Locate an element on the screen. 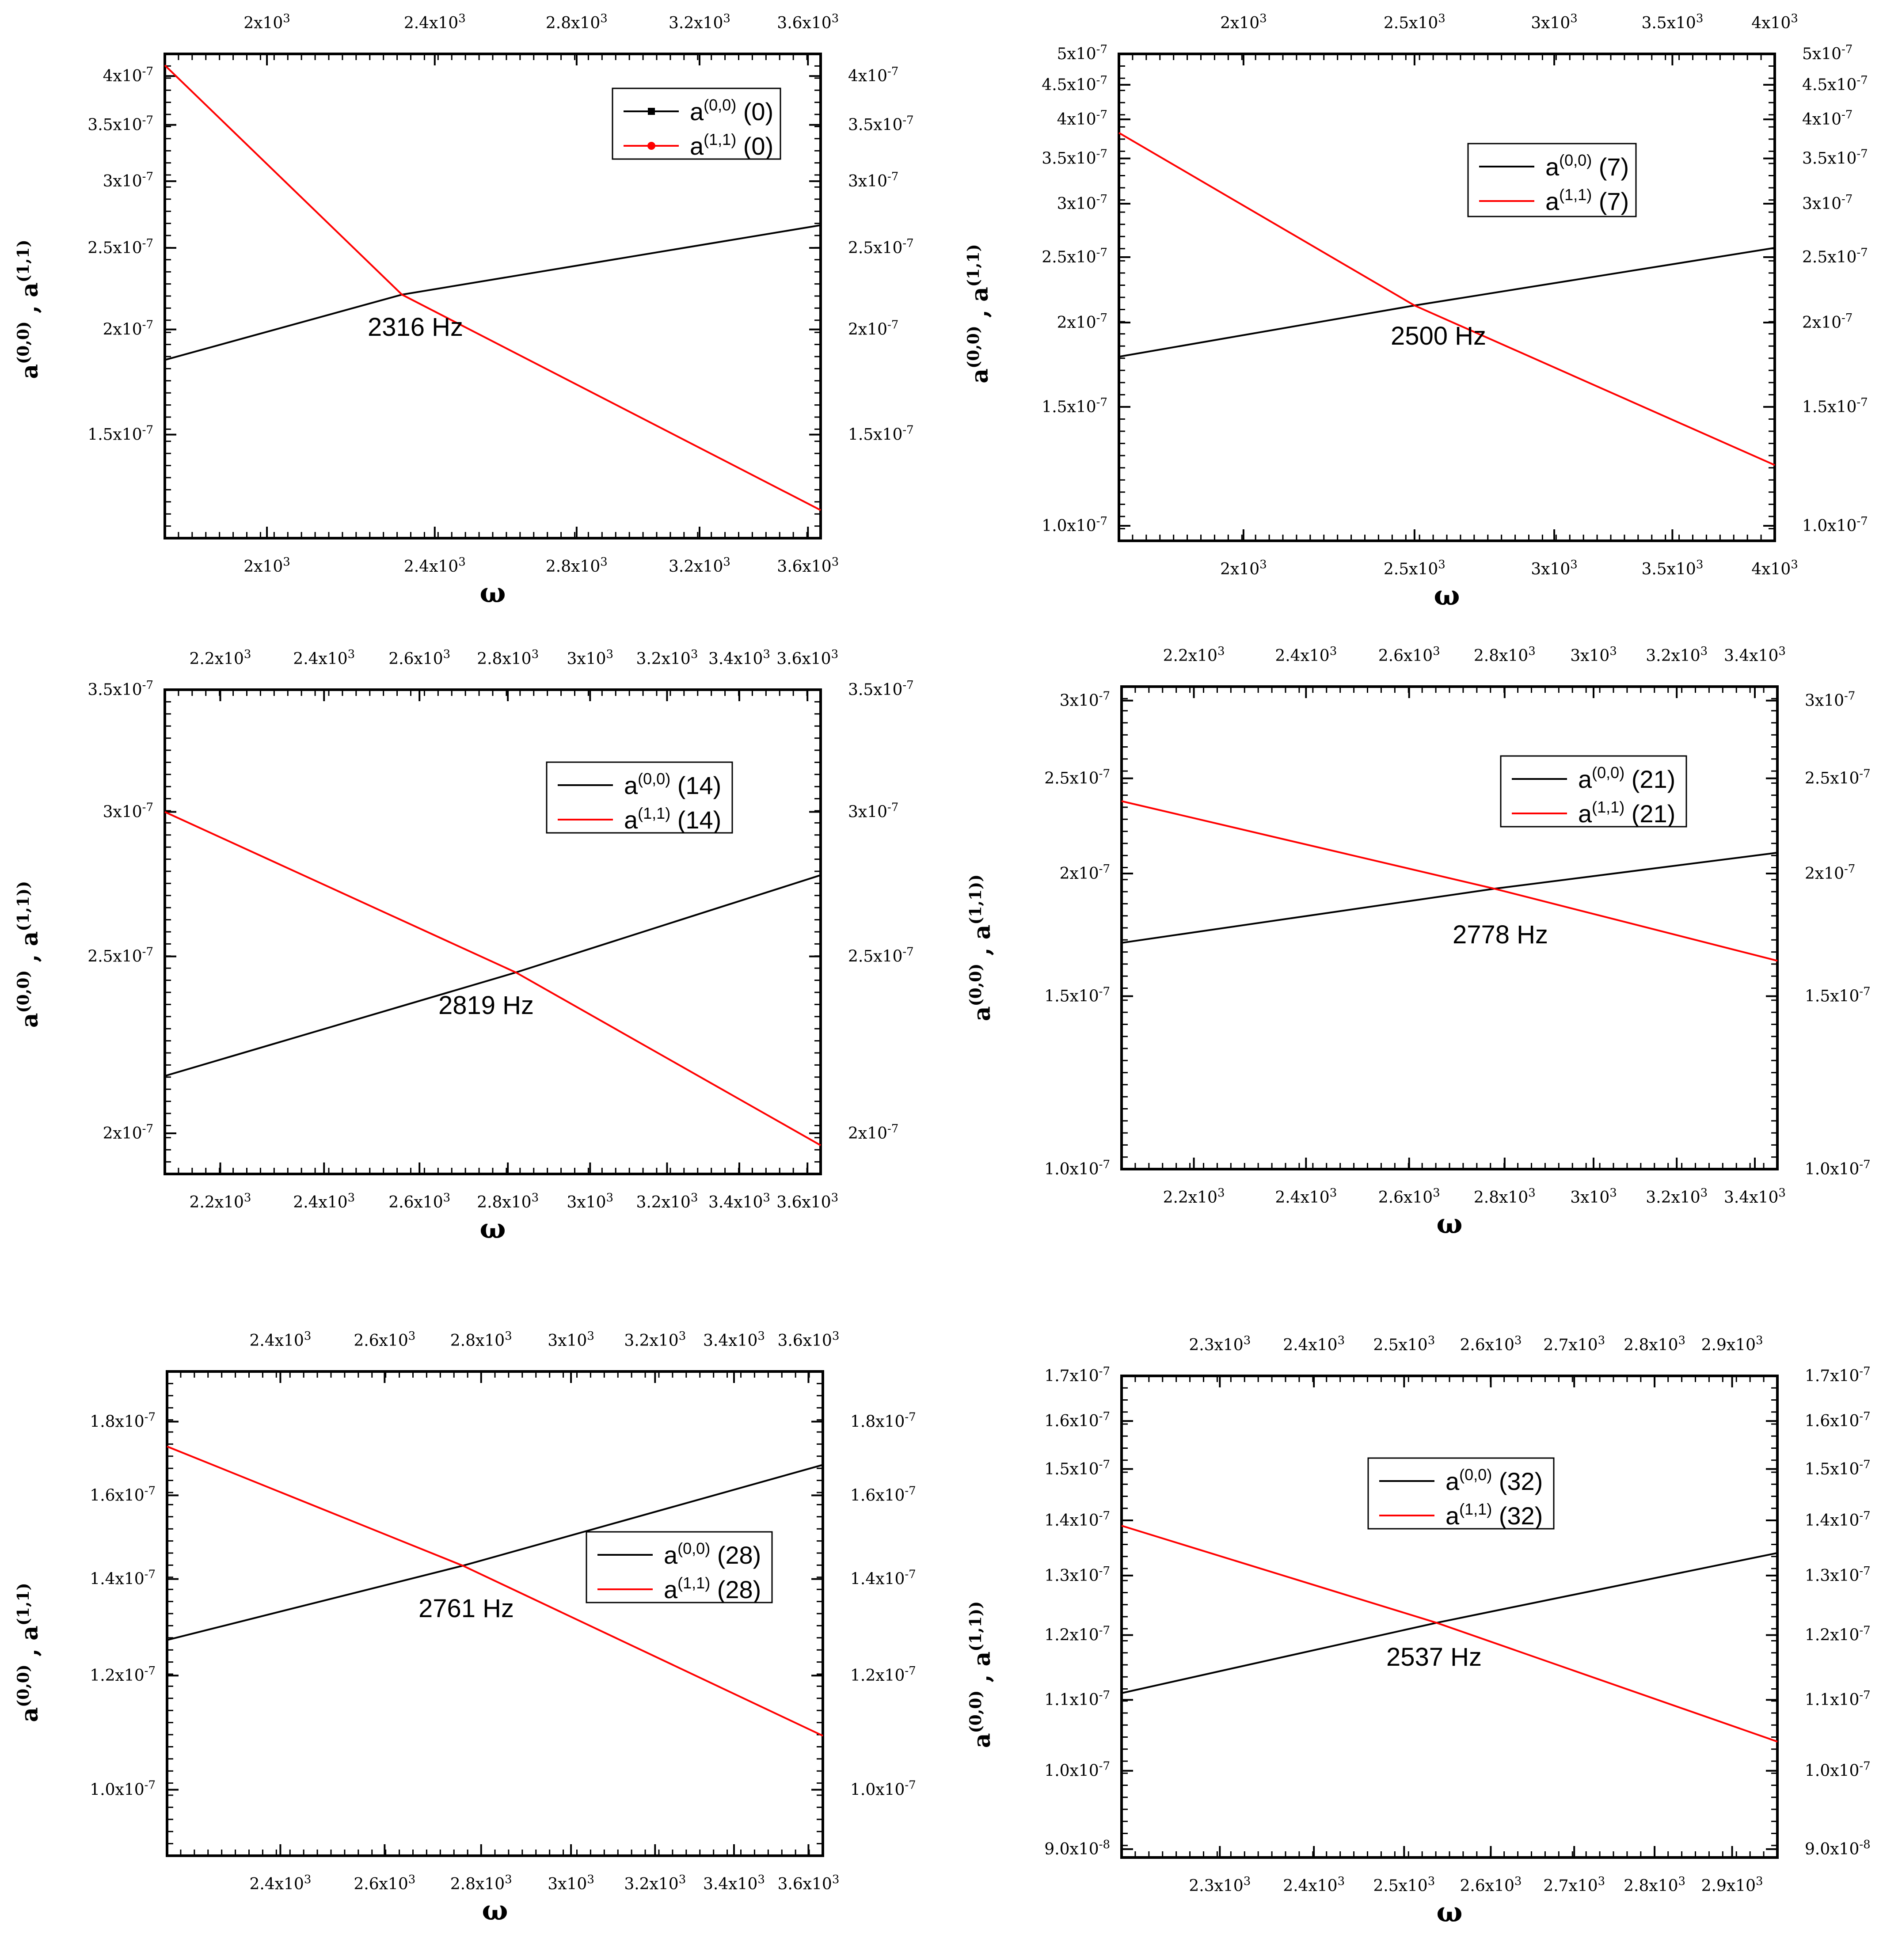 This screenshot has width=1883, height=1960. y-tick-label-right: 1.0x10-7 is located at coordinates (1838, 1770).